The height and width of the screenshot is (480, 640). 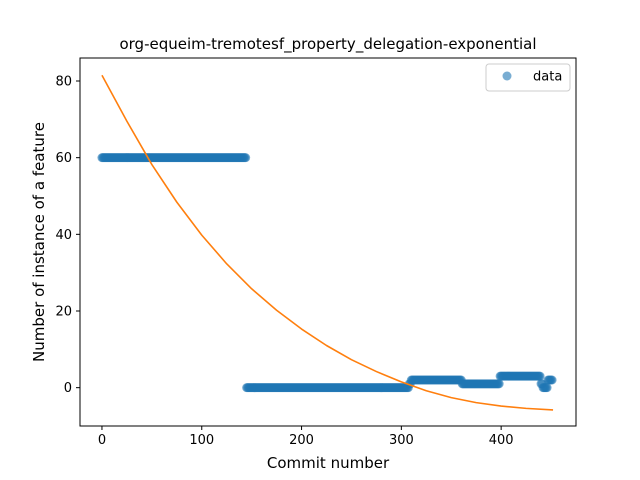 I want to click on y-axis-title: Number of instance of a feature, so click(x=39, y=242).